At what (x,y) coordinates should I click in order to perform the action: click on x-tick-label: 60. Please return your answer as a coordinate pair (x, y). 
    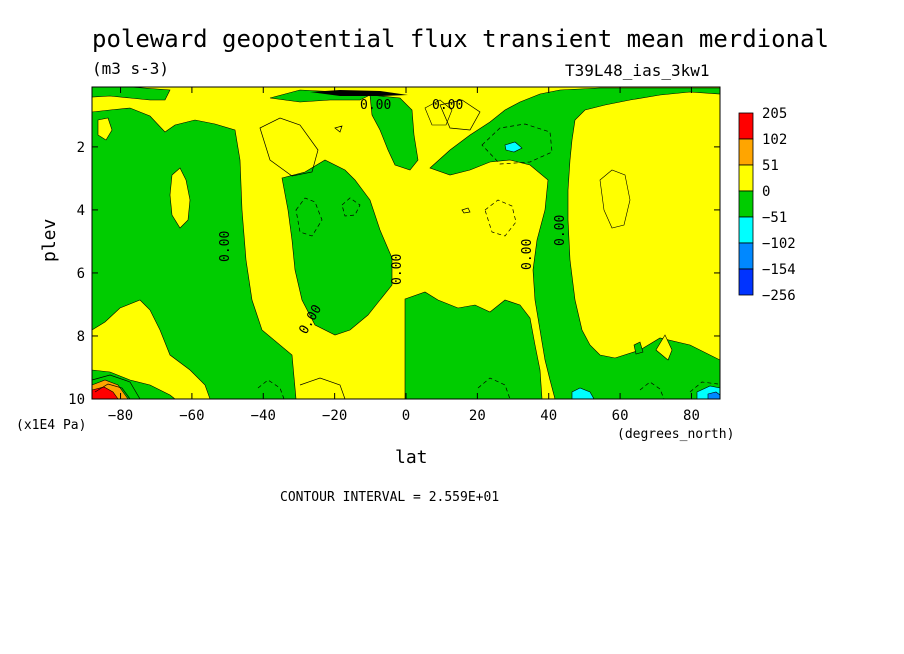
    Looking at the image, I should click on (620, 416).